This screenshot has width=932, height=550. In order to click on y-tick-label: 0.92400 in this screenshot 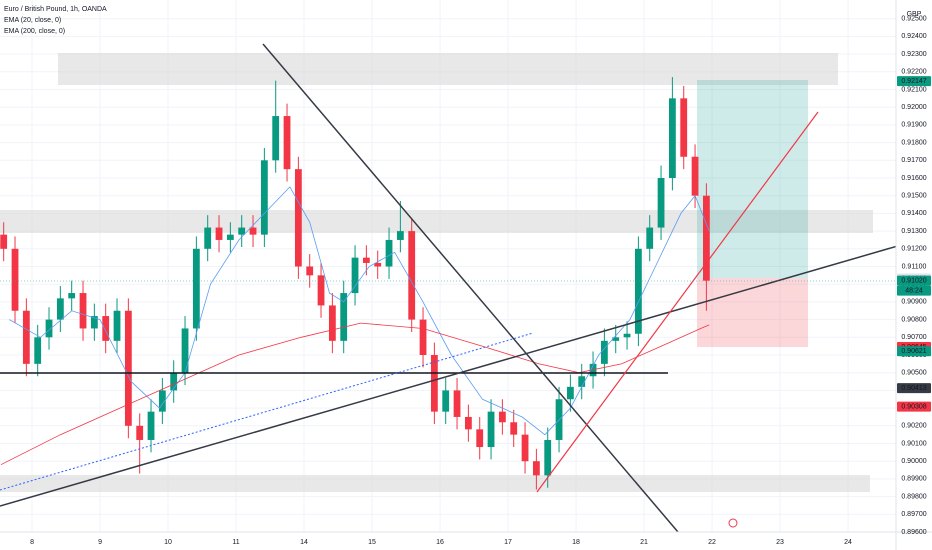, I will do `click(913, 36)`.